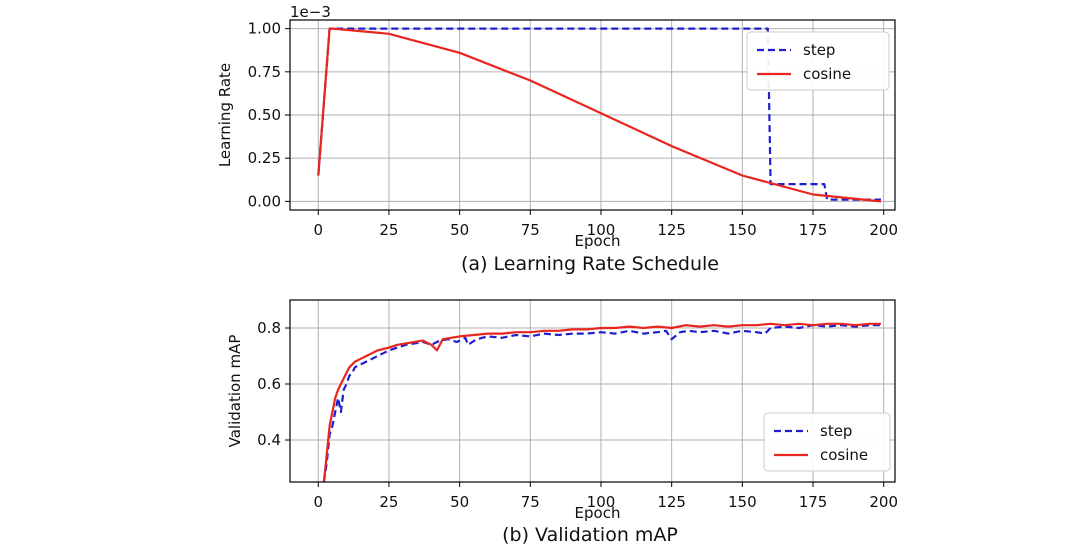 This screenshot has width=1080, height=553. I want to click on y-tick-label: 0.00, so click(264, 201).